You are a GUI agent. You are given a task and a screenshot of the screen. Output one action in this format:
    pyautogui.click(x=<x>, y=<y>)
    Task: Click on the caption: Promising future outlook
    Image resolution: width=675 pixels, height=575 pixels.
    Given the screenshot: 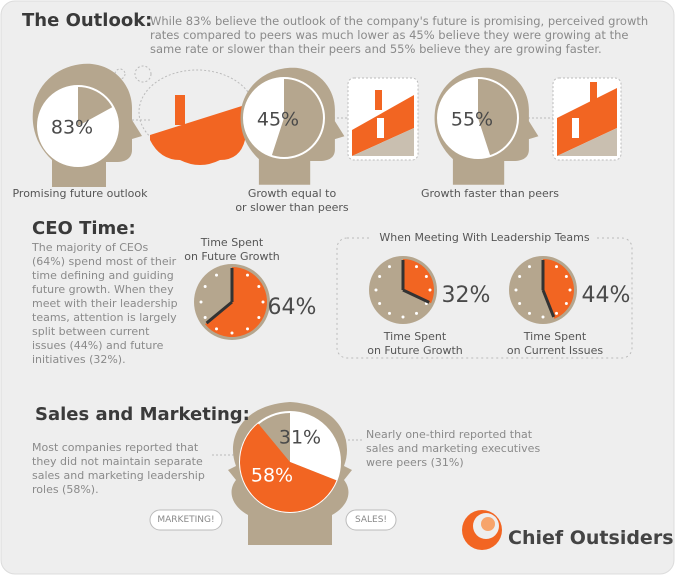 What is the action you would take?
    pyautogui.click(x=80, y=193)
    